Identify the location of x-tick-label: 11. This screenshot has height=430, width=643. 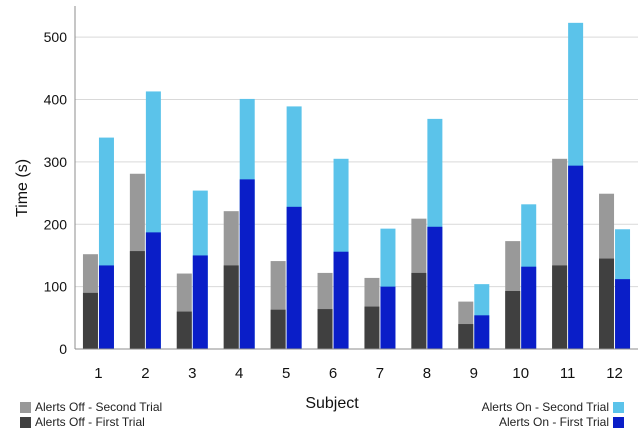
(568, 373).